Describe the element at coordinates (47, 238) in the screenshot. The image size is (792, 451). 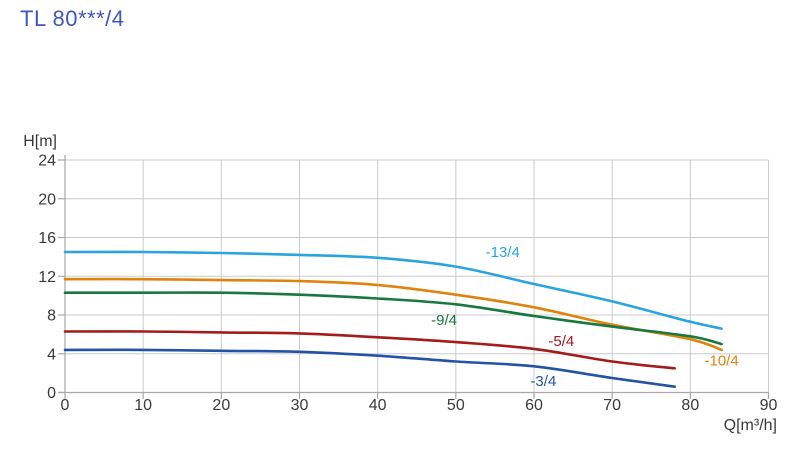
I see `y-tick-label-16: 16` at that location.